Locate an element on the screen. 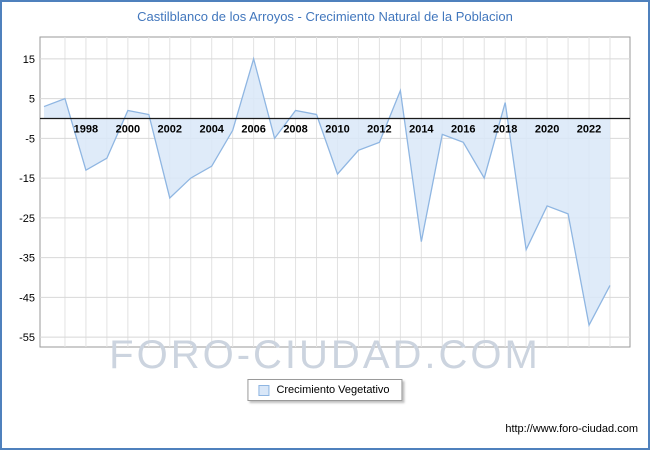 Image resolution: width=650 pixels, height=450 pixels. svg-text: -15 is located at coordinates (27, 179).